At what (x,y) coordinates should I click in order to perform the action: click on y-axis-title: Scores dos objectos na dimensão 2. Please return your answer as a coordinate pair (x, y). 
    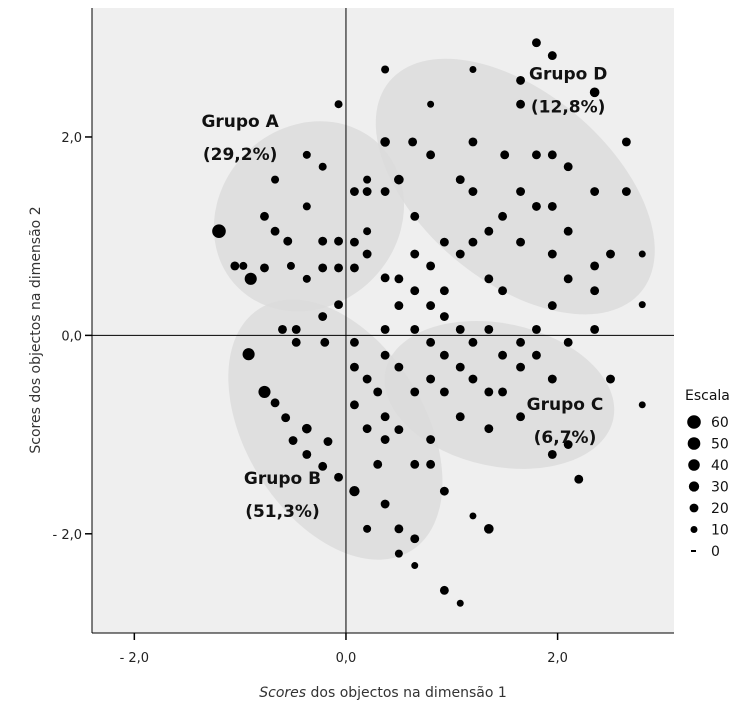
    Looking at the image, I should click on (36, 329).